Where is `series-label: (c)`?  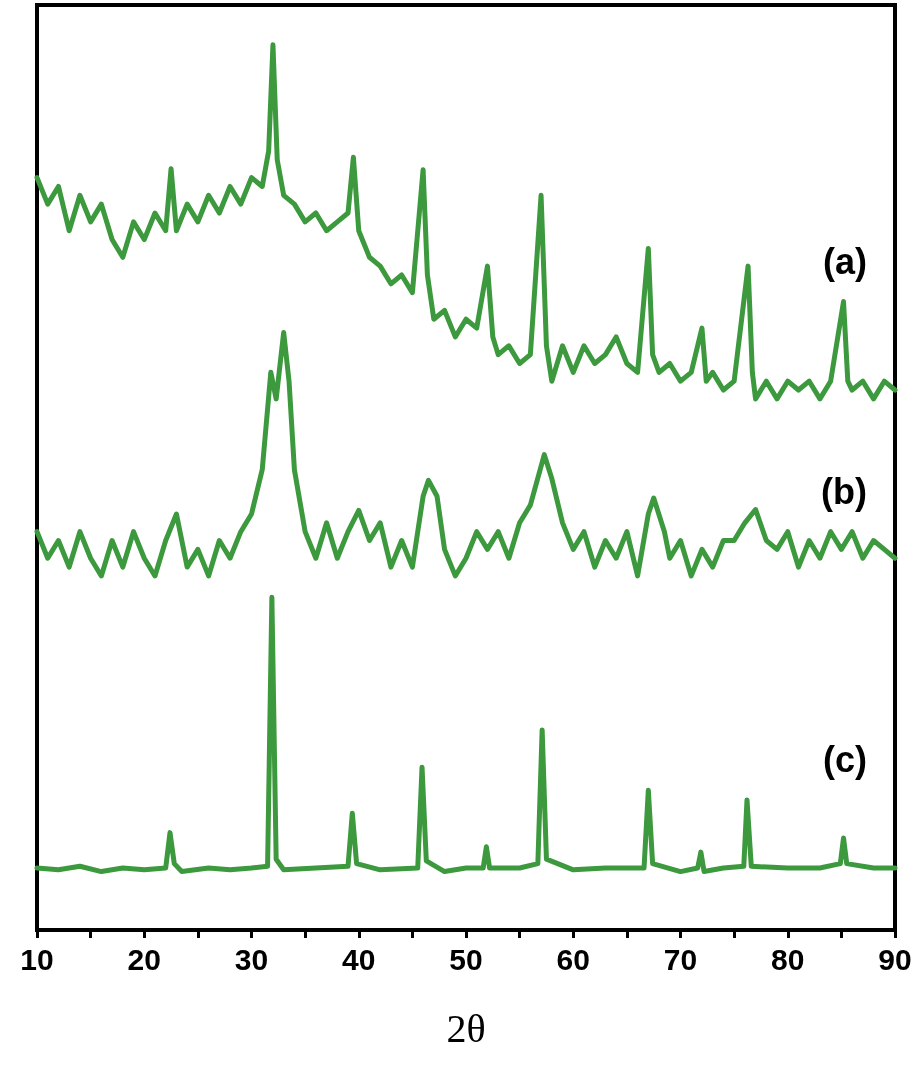
series-label: (c) is located at coordinates (845, 760).